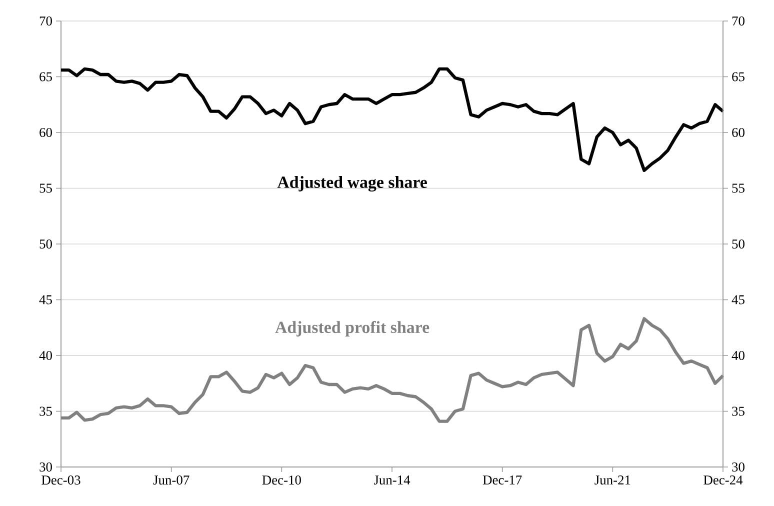  Describe the element at coordinates (392, 480) in the screenshot. I see `x-tick-label: Jun-14` at that location.